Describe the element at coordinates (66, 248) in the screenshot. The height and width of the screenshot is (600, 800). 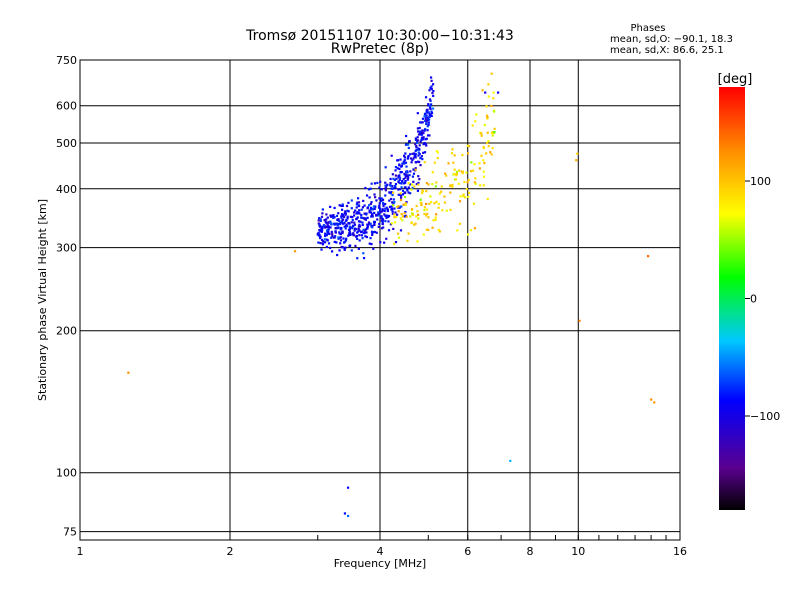
I see `y-tick-label: 300` at that location.